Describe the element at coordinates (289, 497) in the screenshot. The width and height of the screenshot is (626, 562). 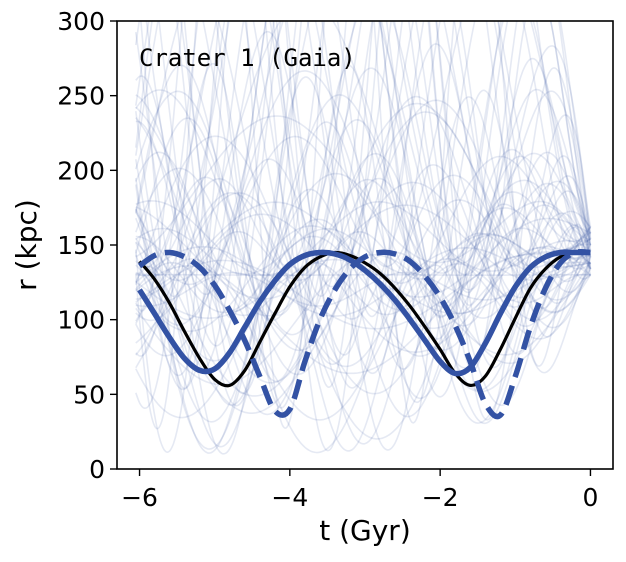
I see `x-tick-label: −4` at that location.